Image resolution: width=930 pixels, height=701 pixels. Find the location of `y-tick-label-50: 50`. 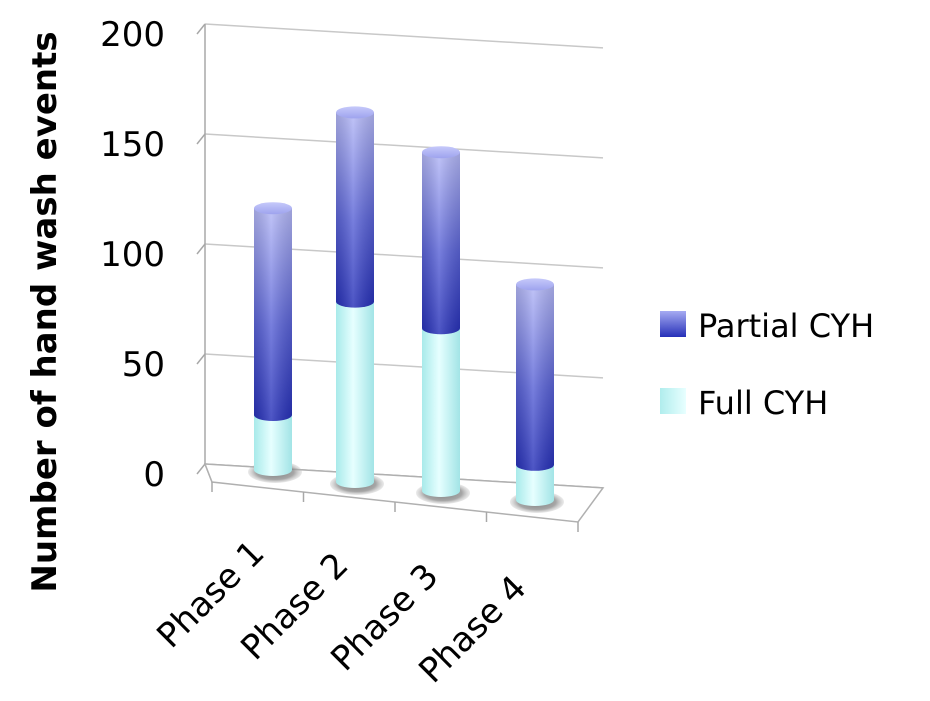

y-tick-label-50: 50 is located at coordinates (143, 365).